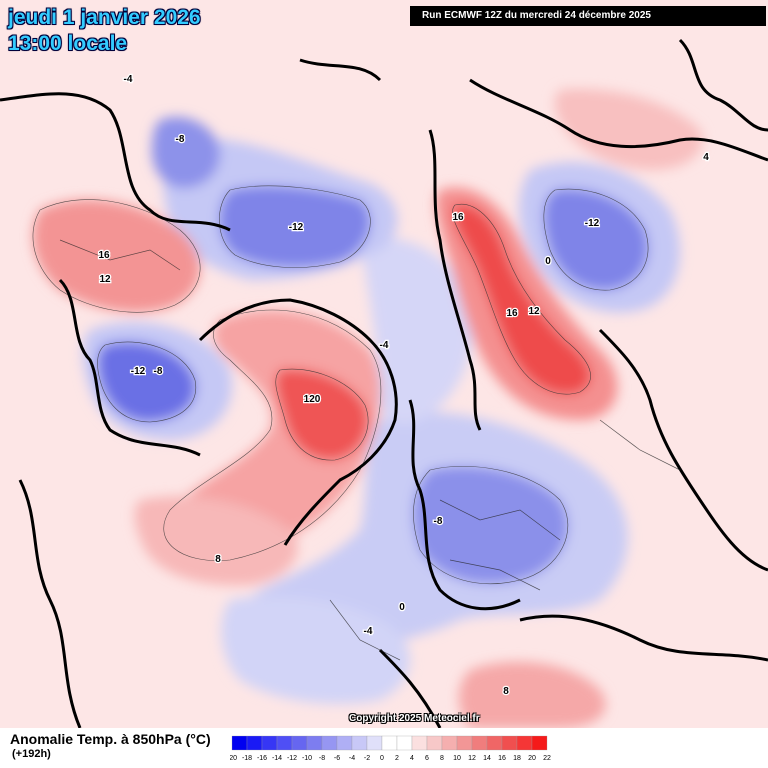  Describe the element at coordinates (116, 256) in the screenshot. I see `anomaly-warm-pacific` at that location.